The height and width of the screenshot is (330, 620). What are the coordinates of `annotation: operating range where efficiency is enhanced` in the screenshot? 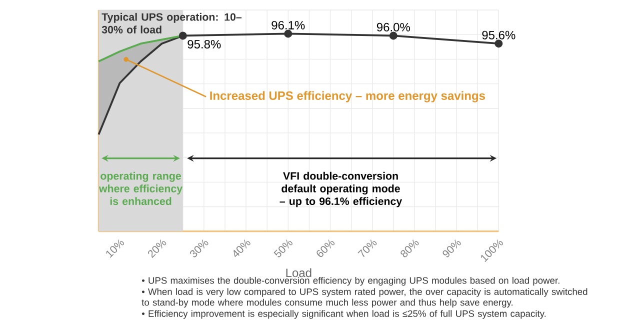 It's located at (140, 189).